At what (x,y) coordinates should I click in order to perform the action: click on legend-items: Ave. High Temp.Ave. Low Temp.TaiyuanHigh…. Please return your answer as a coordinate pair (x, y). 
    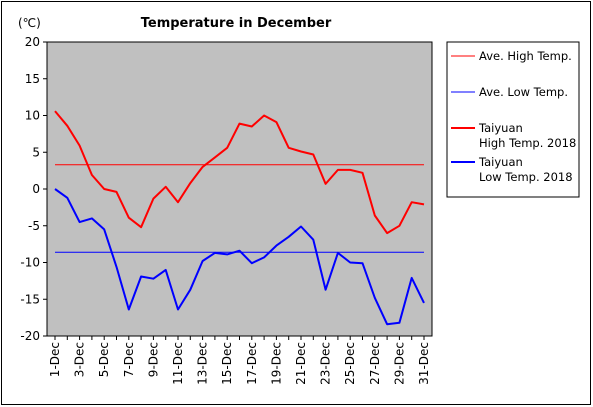
    Looking at the image, I should click on (513, 116).